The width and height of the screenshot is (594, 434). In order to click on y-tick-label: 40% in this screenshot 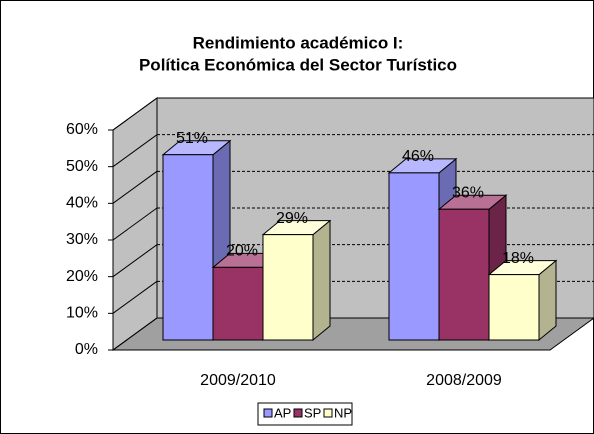, I will do `click(82, 203)`.